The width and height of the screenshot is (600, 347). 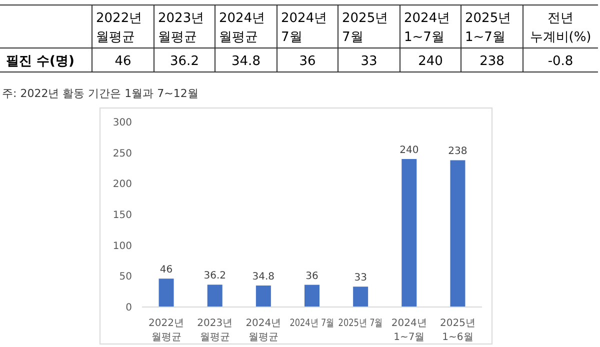 I want to click on y-tick-label: 50, so click(x=125, y=277).